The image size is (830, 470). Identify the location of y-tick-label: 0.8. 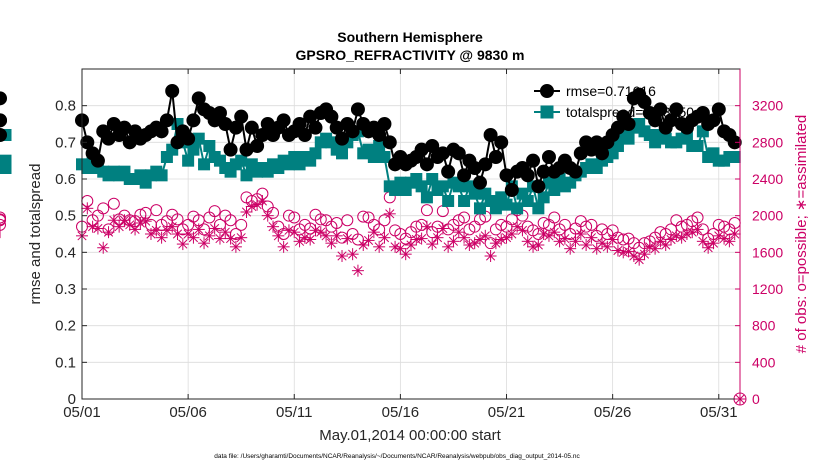
(65, 106).